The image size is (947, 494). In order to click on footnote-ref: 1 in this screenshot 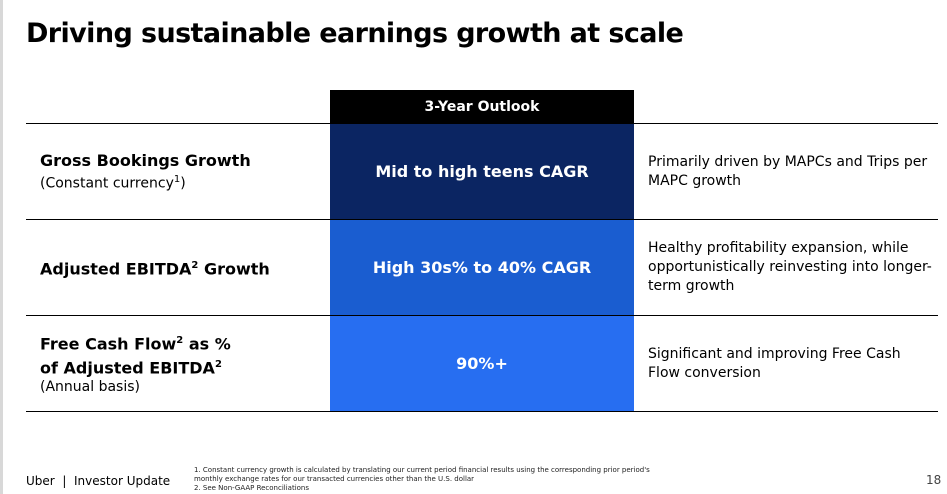, I will do `click(177, 179)`.